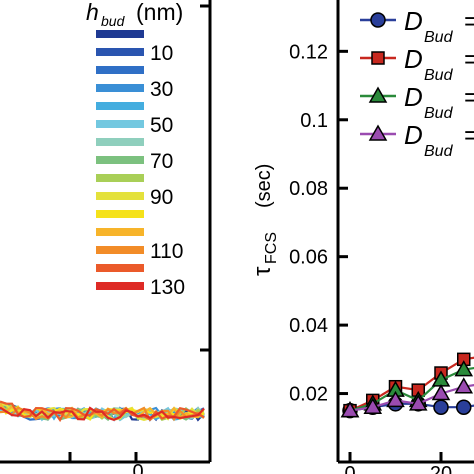 The height and width of the screenshot is (474, 474). Describe the element at coordinates (349, 468) in the screenshot. I see `right-x-tick-label: 0` at that location.